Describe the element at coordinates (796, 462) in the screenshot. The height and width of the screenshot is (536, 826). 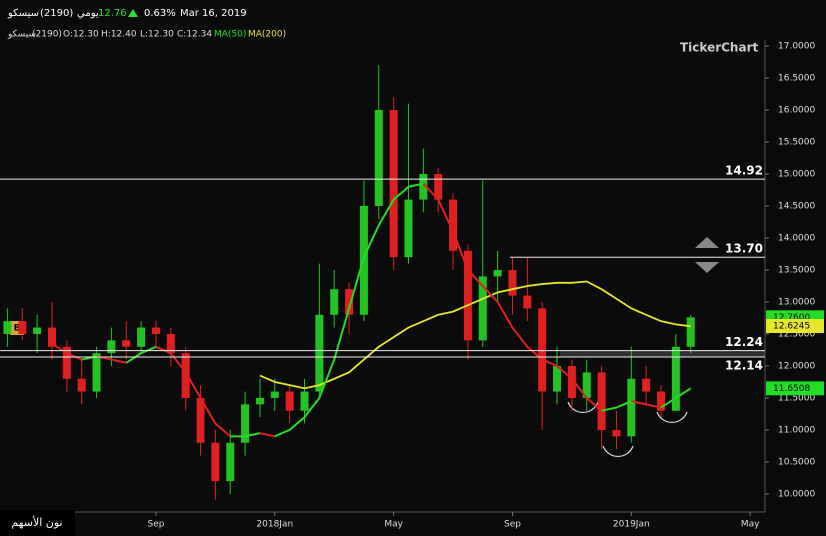
I see `y-tick-label: 10.5000` at that location.